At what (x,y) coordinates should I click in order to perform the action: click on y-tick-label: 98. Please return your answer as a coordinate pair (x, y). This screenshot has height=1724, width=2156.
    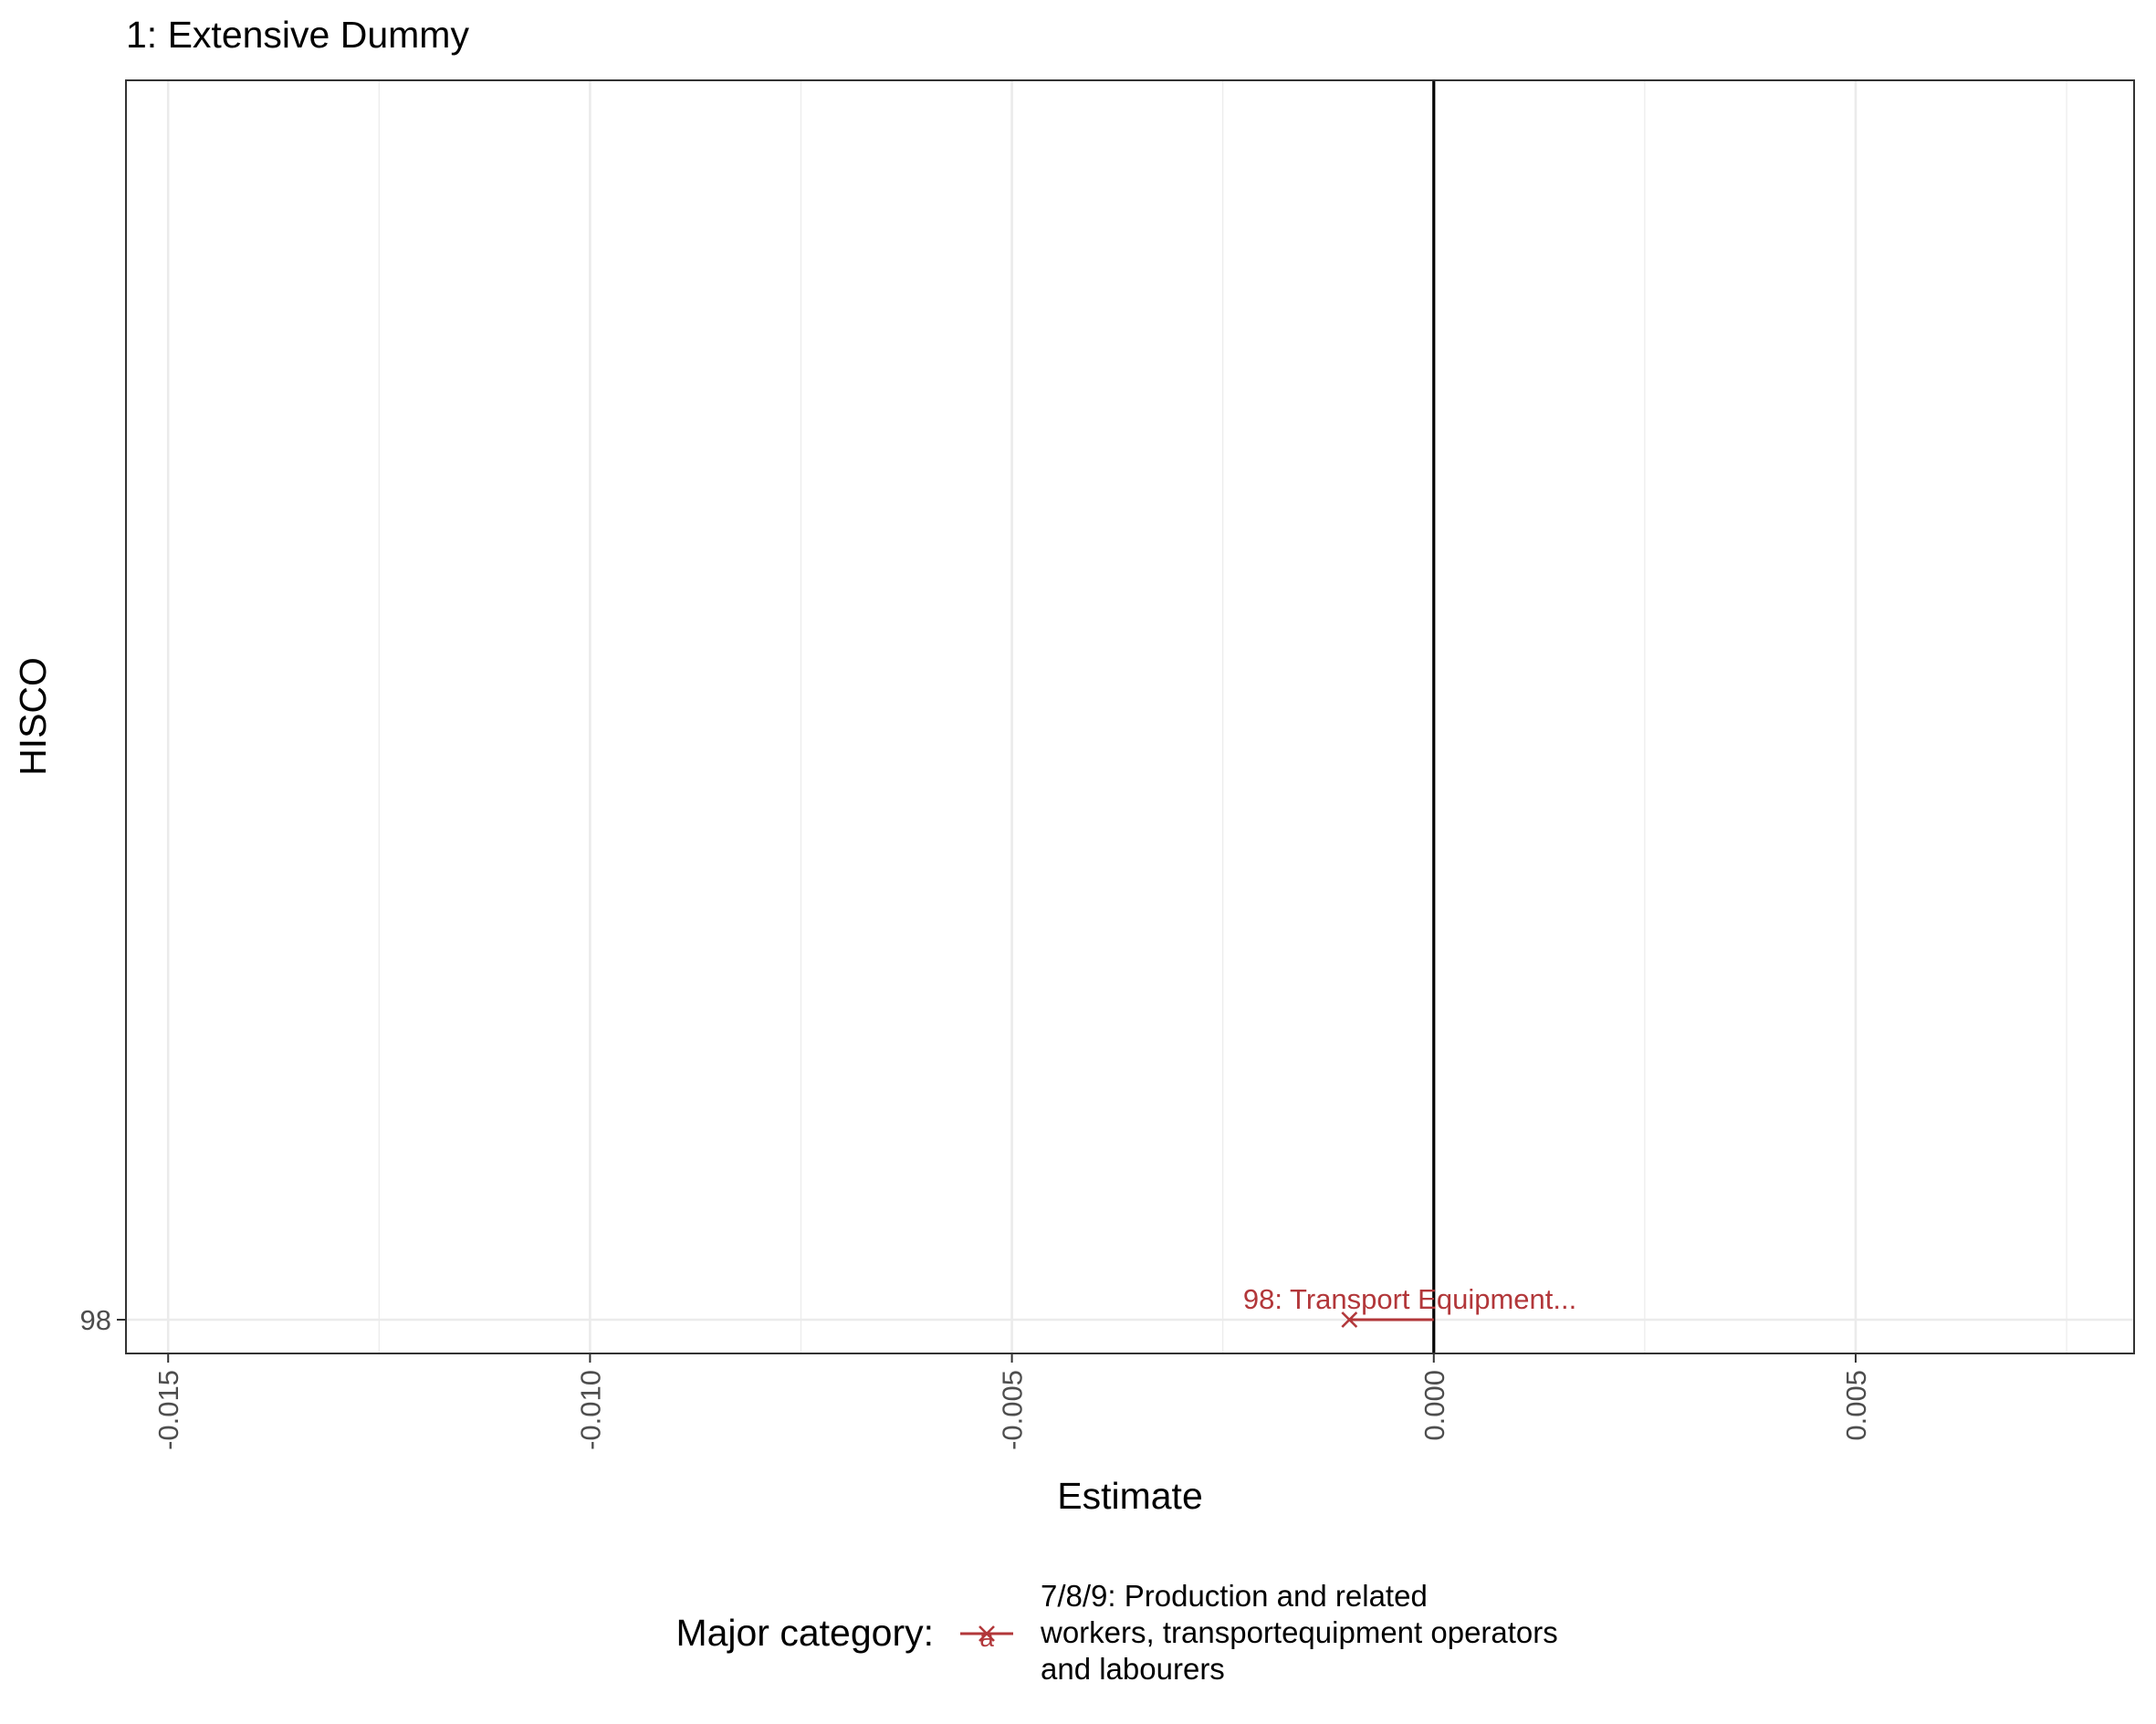
    Looking at the image, I should click on (95, 1320).